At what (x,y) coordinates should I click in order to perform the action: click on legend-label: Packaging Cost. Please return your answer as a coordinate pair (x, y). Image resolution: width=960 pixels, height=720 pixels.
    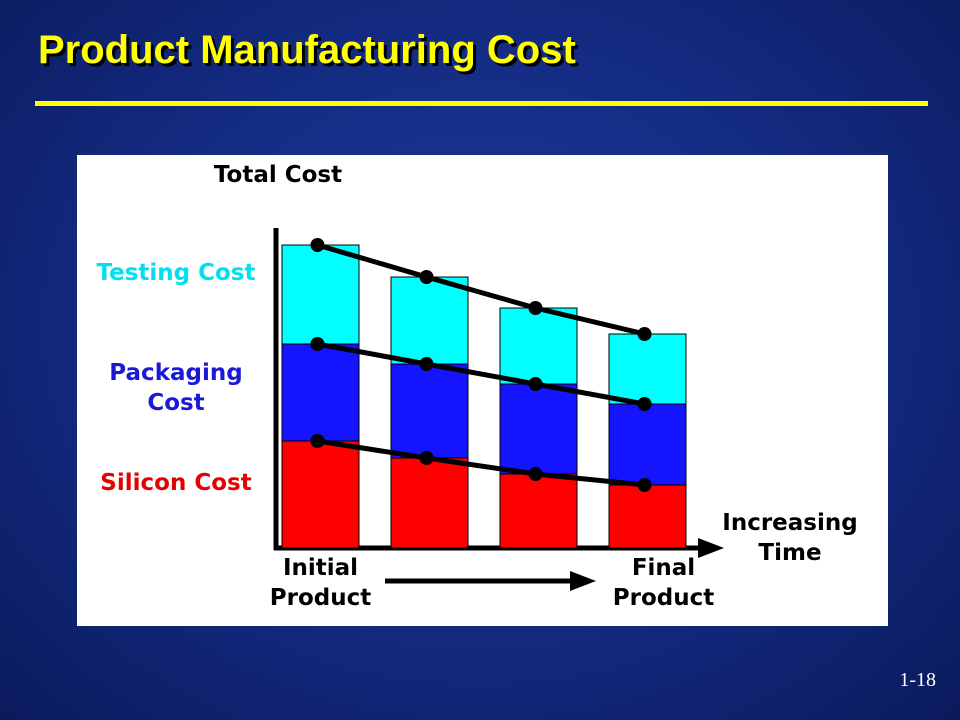
    Looking at the image, I should click on (176, 388).